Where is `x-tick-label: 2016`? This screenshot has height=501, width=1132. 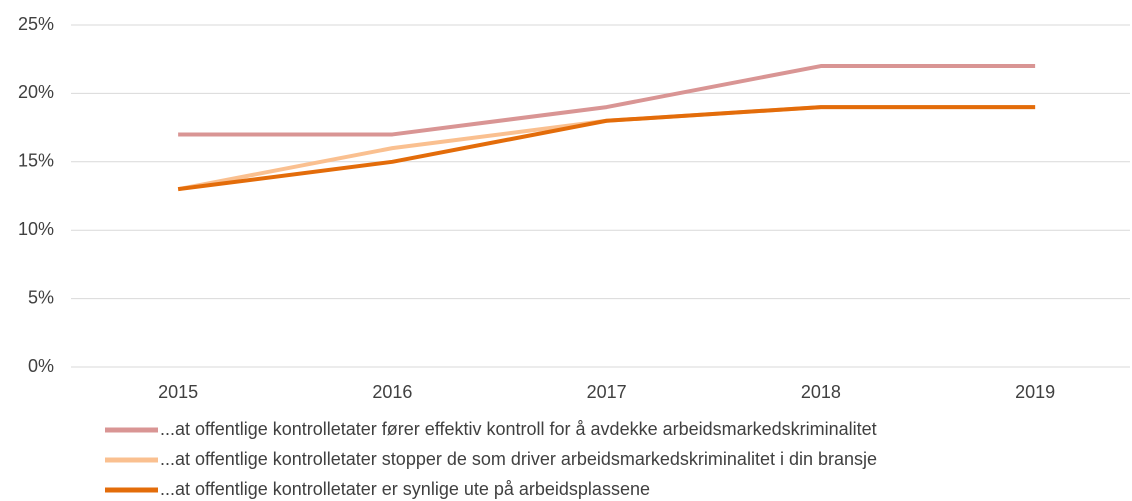 x-tick-label: 2016 is located at coordinates (392, 392).